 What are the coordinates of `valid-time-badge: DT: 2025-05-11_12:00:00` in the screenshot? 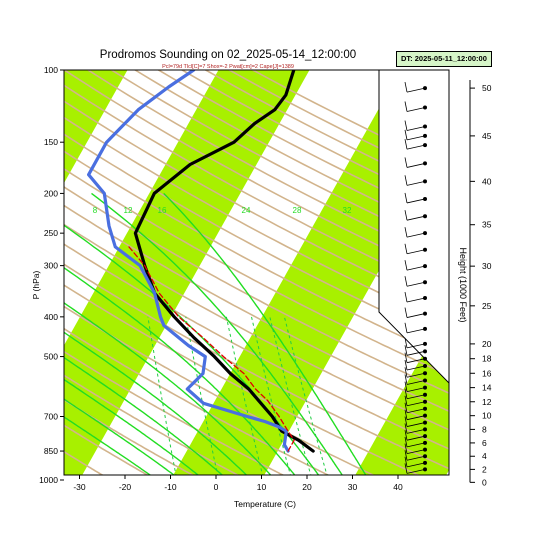 It's located at (444, 59).